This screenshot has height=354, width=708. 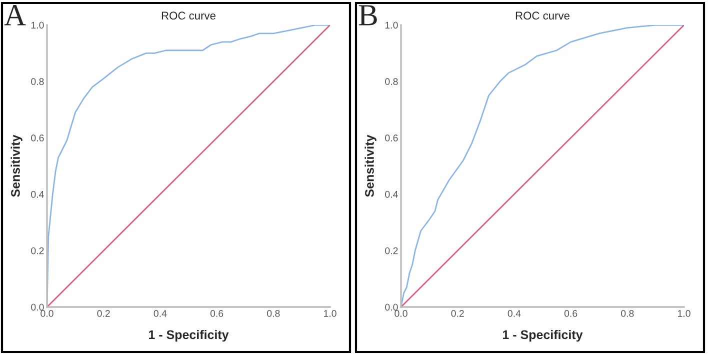 What do you see at coordinates (15, 15) in the screenshot?
I see `text: A` at bounding box center [15, 15].